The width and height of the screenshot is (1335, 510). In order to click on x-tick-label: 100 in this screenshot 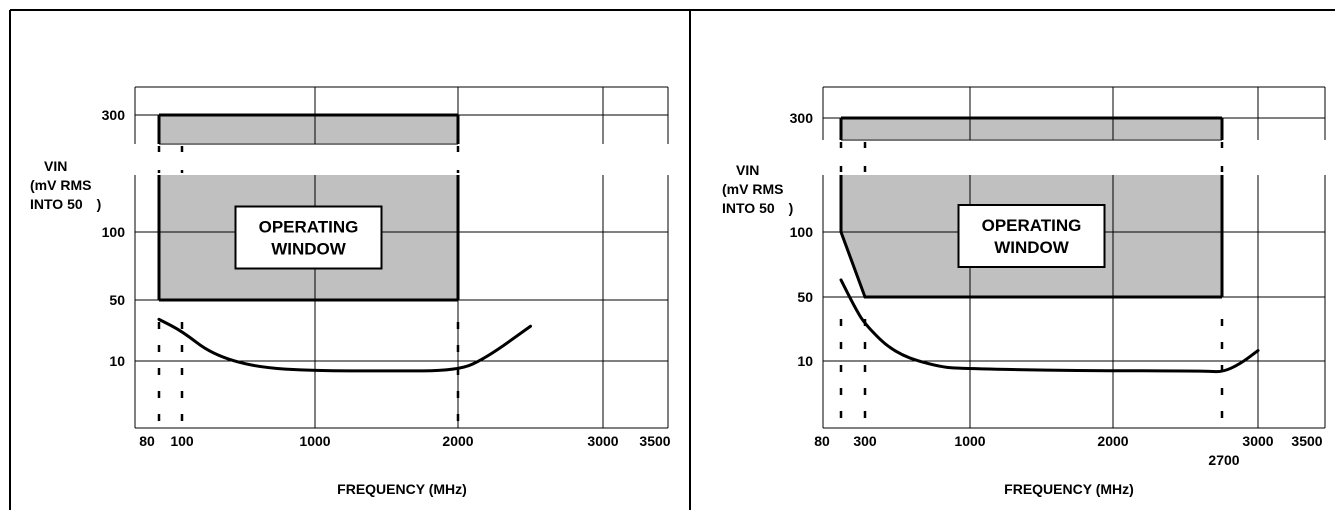, I will do `click(182, 441)`.